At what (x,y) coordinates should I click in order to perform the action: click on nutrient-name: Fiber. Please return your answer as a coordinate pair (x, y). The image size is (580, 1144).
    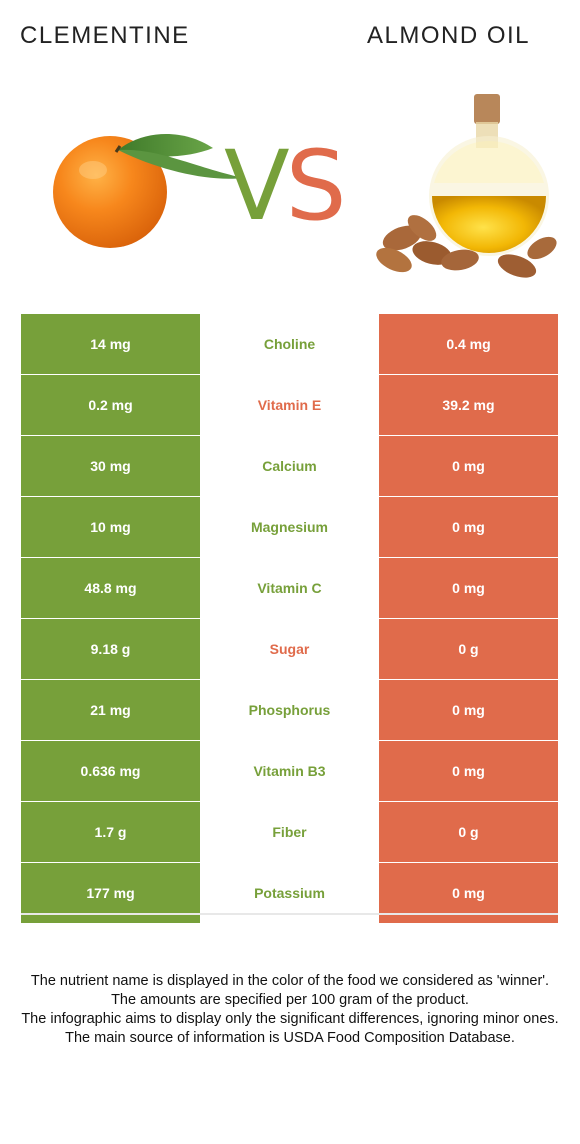
    Looking at the image, I should click on (289, 832).